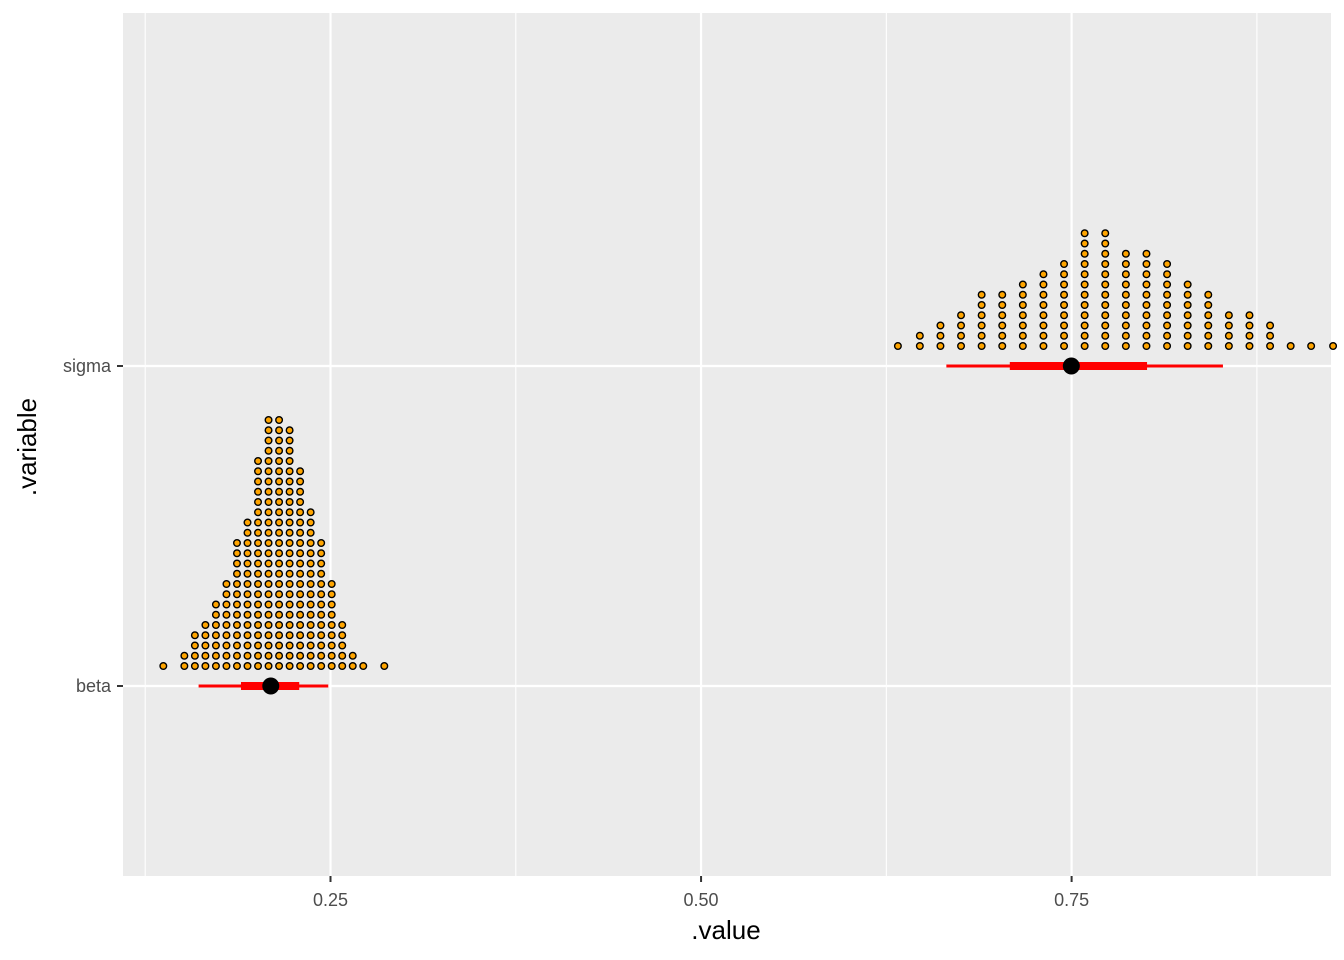 This screenshot has width=1344, height=960. I want to click on y-tick-label: sigma, so click(87, 366).